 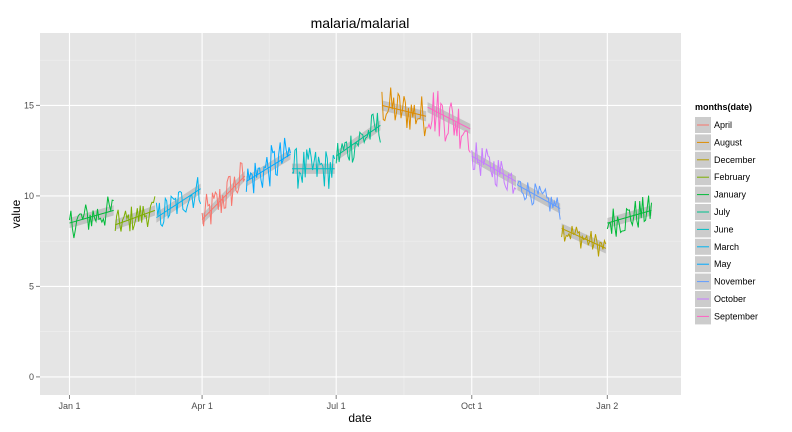 What do you see at coordinates (732, 177) in the screenshot?
I see `legend-label-february: February` at bounding box center [732, 177].